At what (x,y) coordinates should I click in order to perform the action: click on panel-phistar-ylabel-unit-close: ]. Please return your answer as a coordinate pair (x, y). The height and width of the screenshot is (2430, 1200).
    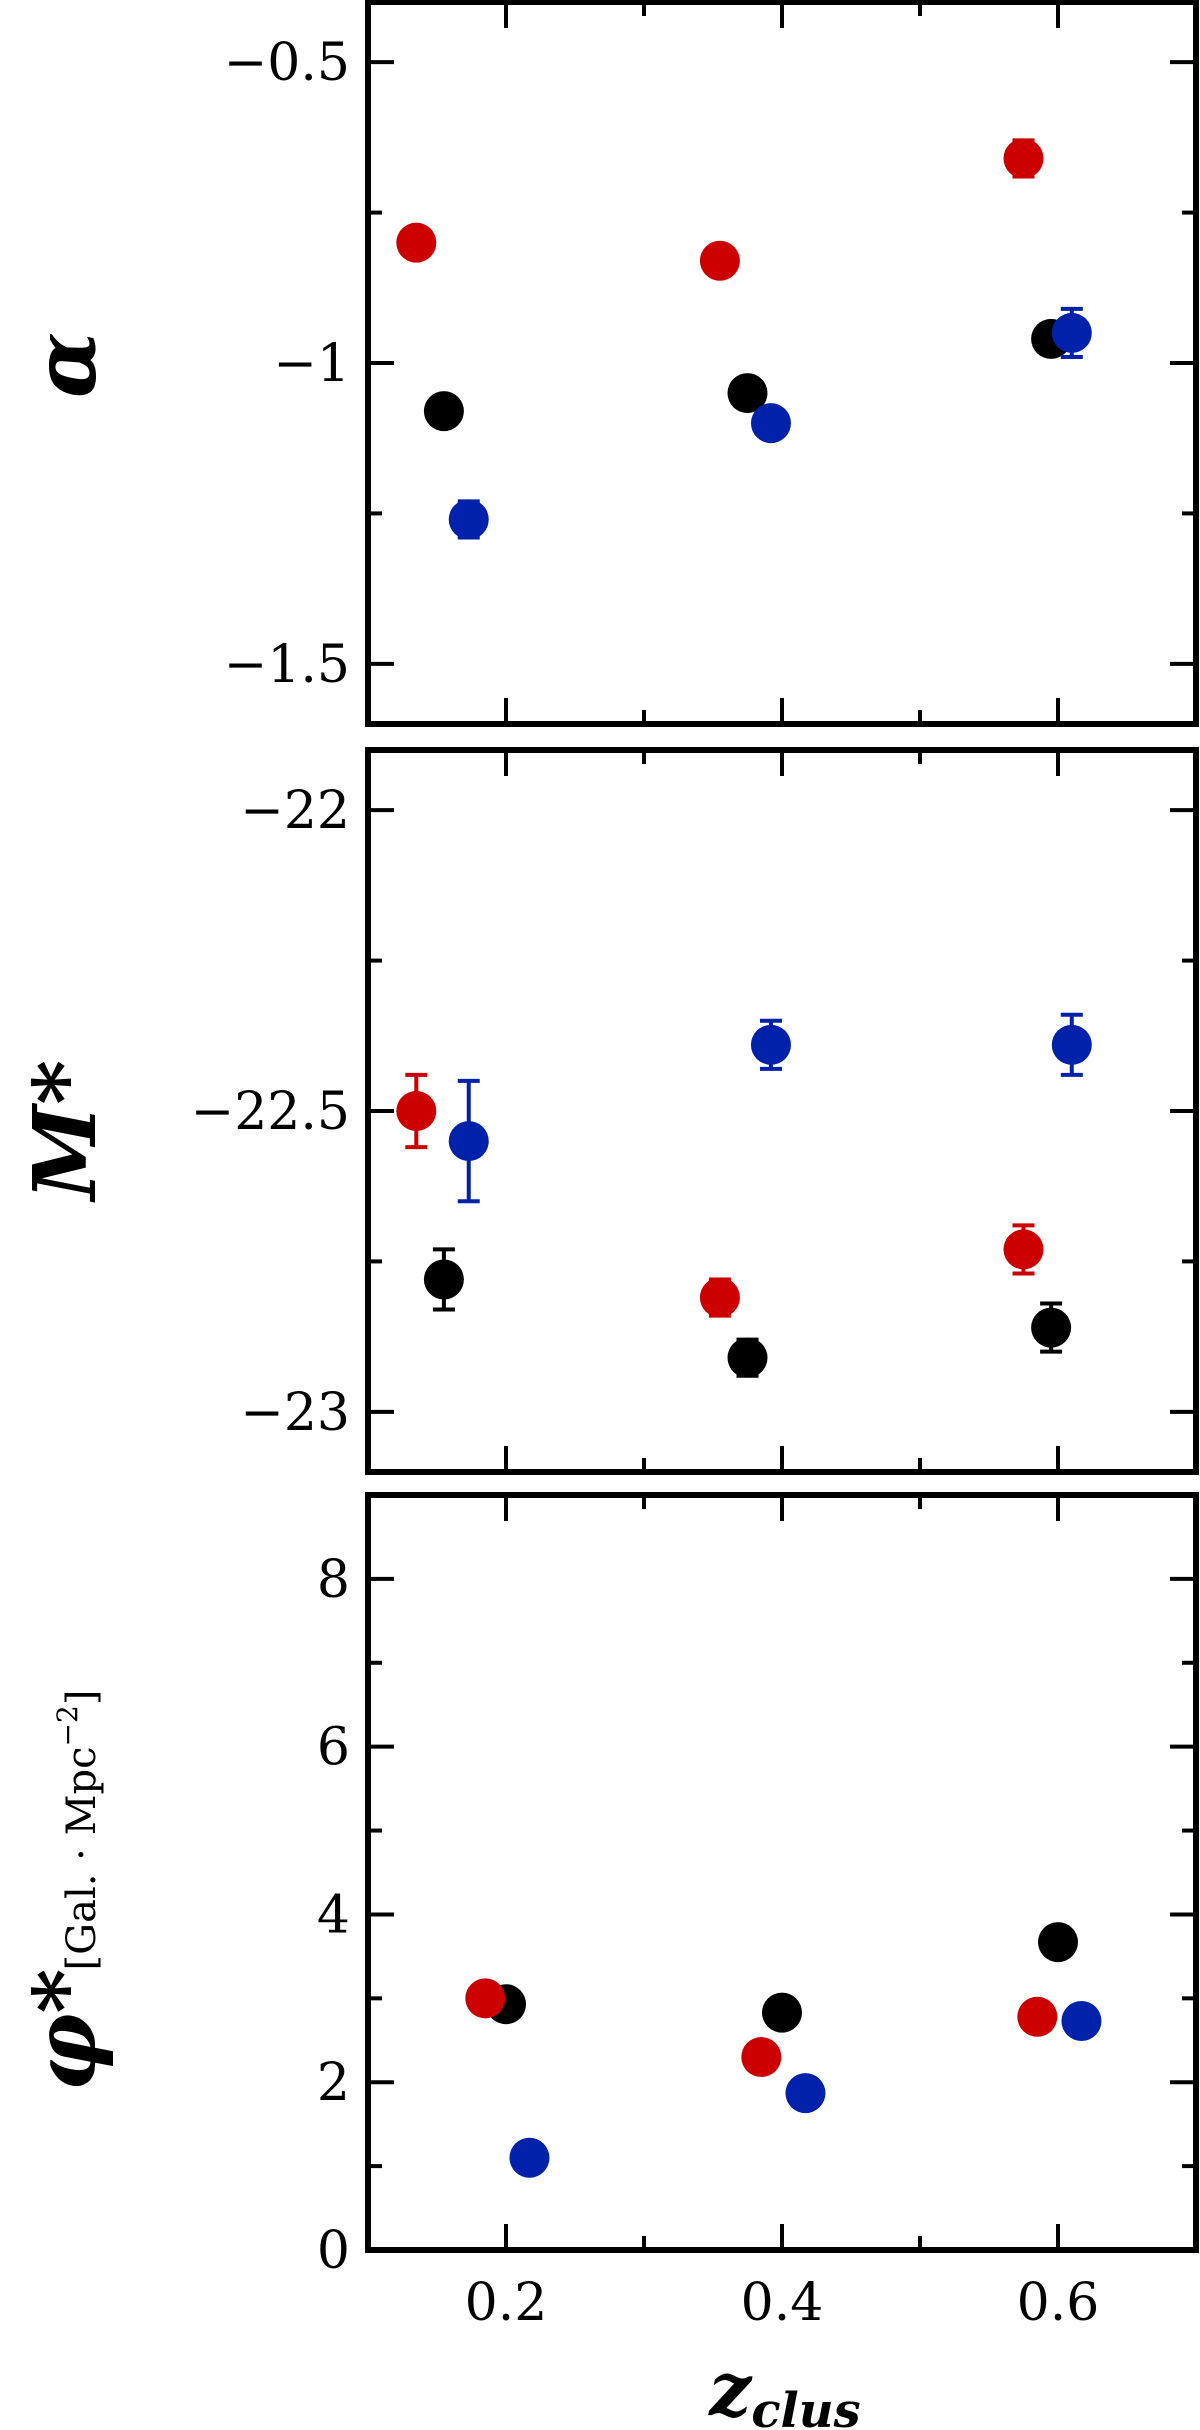
    Looking at the image, I should click on (82, 1698).